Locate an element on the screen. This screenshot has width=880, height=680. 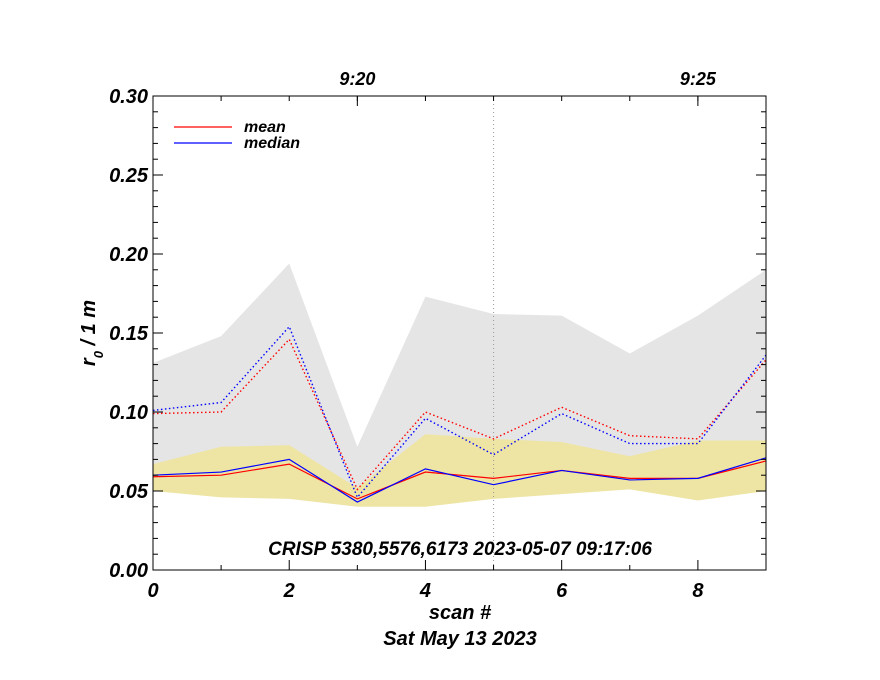
y-tick-label: 0.30 is located at coordinates (128, 97).